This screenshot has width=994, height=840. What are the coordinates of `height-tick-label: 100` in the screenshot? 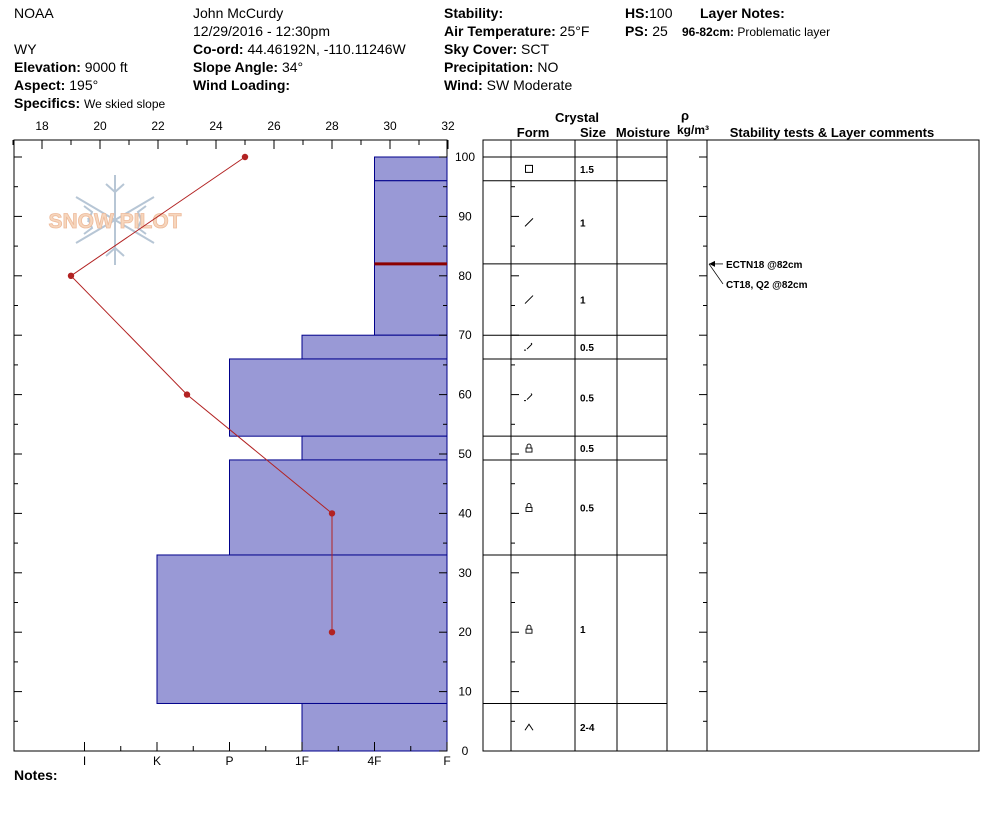 It's located at (465, 157).